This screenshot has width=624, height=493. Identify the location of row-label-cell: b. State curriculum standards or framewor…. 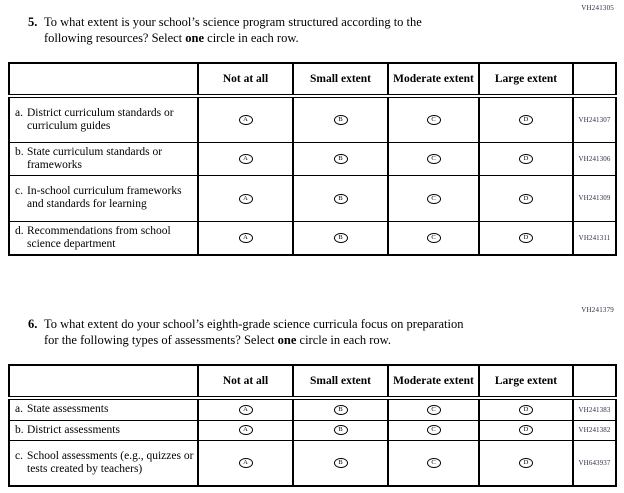
(103, 158).